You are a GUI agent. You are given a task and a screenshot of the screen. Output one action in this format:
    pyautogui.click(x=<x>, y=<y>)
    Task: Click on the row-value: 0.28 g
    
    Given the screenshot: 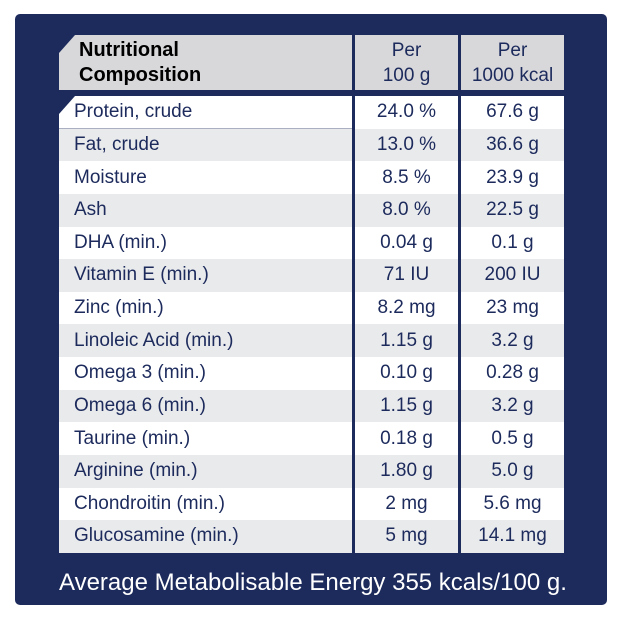 What is the action you would take?
    pyautogui.click(x=512, y=373)
    